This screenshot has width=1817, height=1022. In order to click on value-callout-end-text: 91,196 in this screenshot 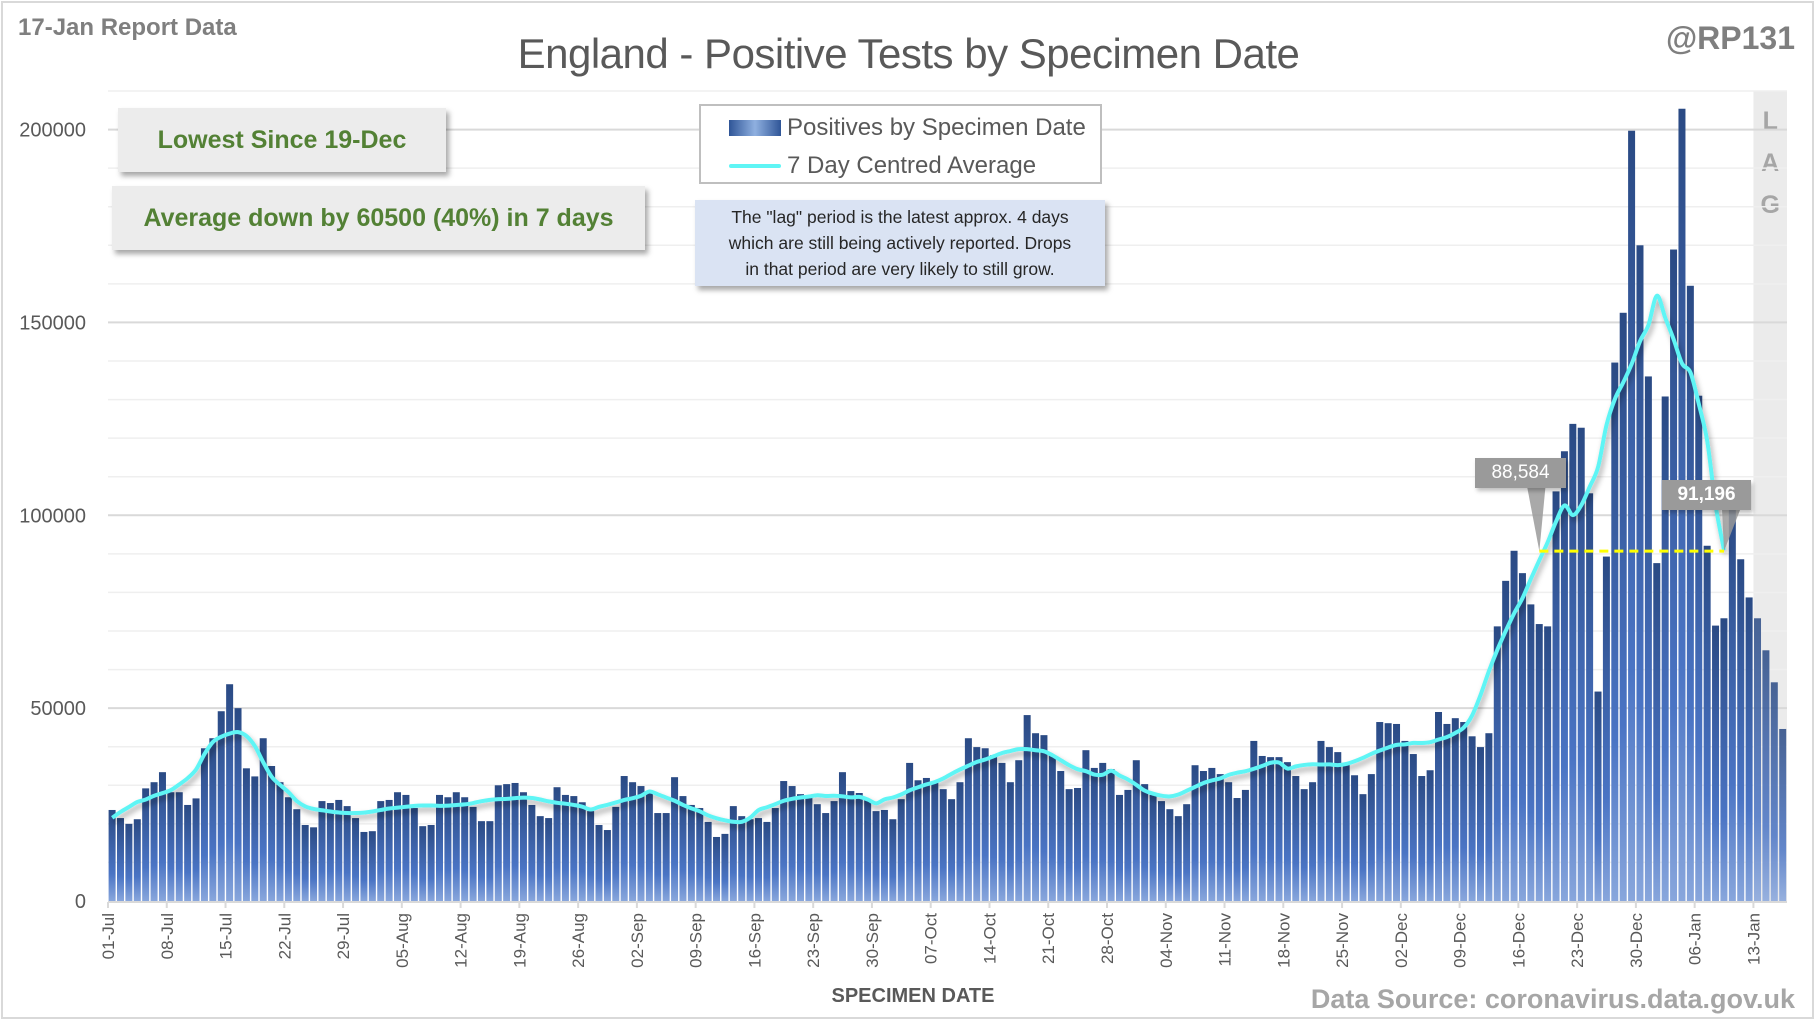, I will do `click(1706, 494)`.